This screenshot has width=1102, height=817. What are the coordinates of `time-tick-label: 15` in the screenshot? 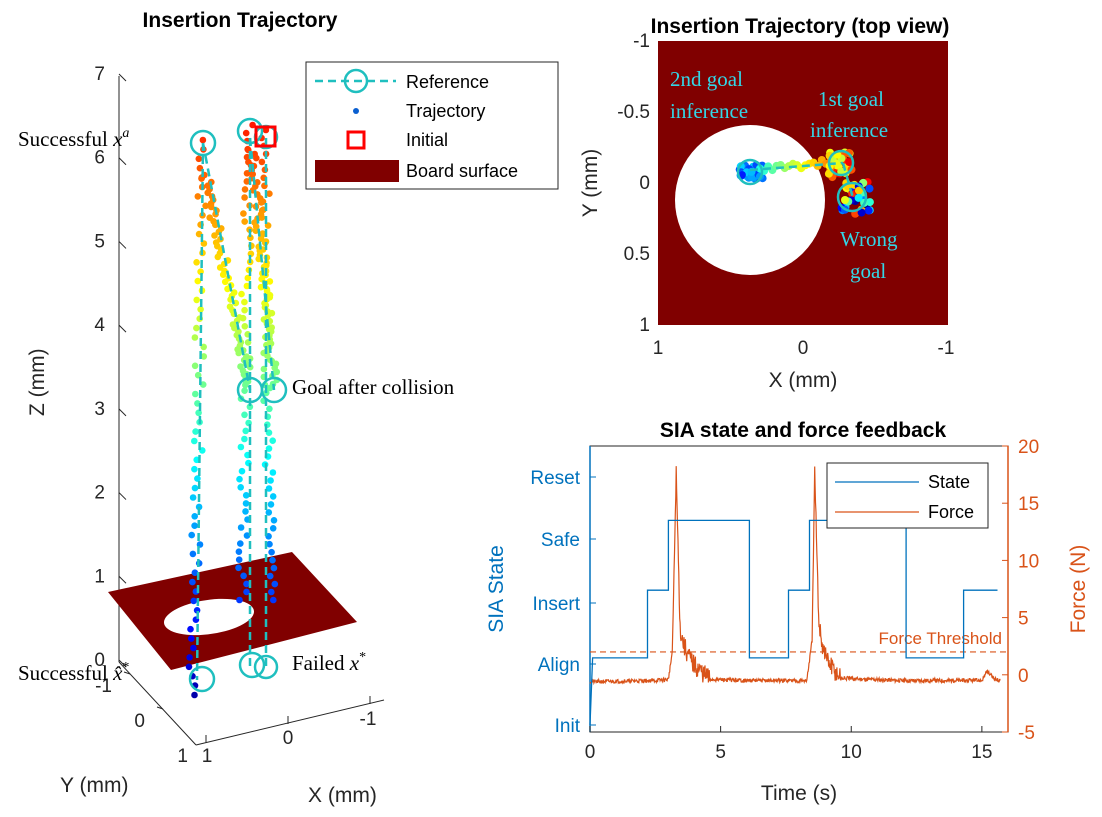 It's located at (981, 752).